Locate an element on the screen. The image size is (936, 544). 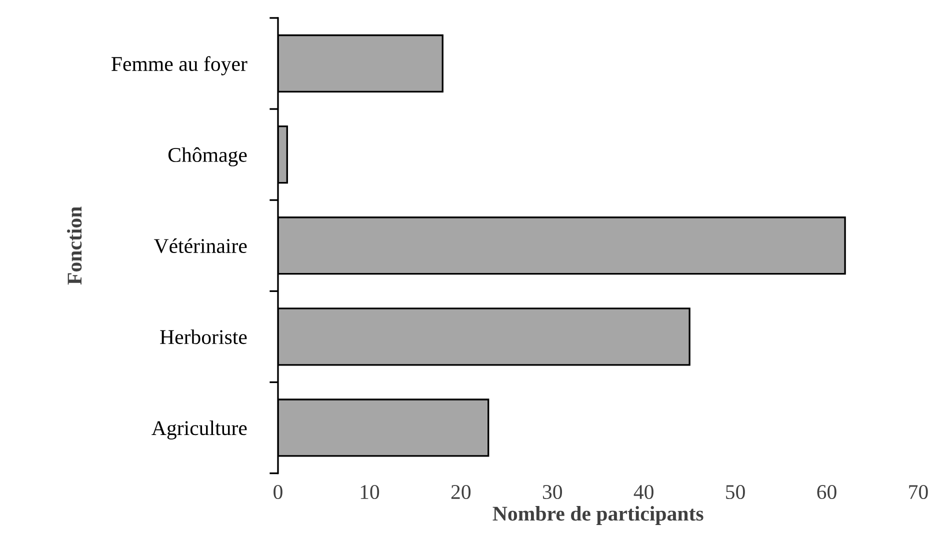
y-axis-title: Fonction is located at coordinates (74, 245).